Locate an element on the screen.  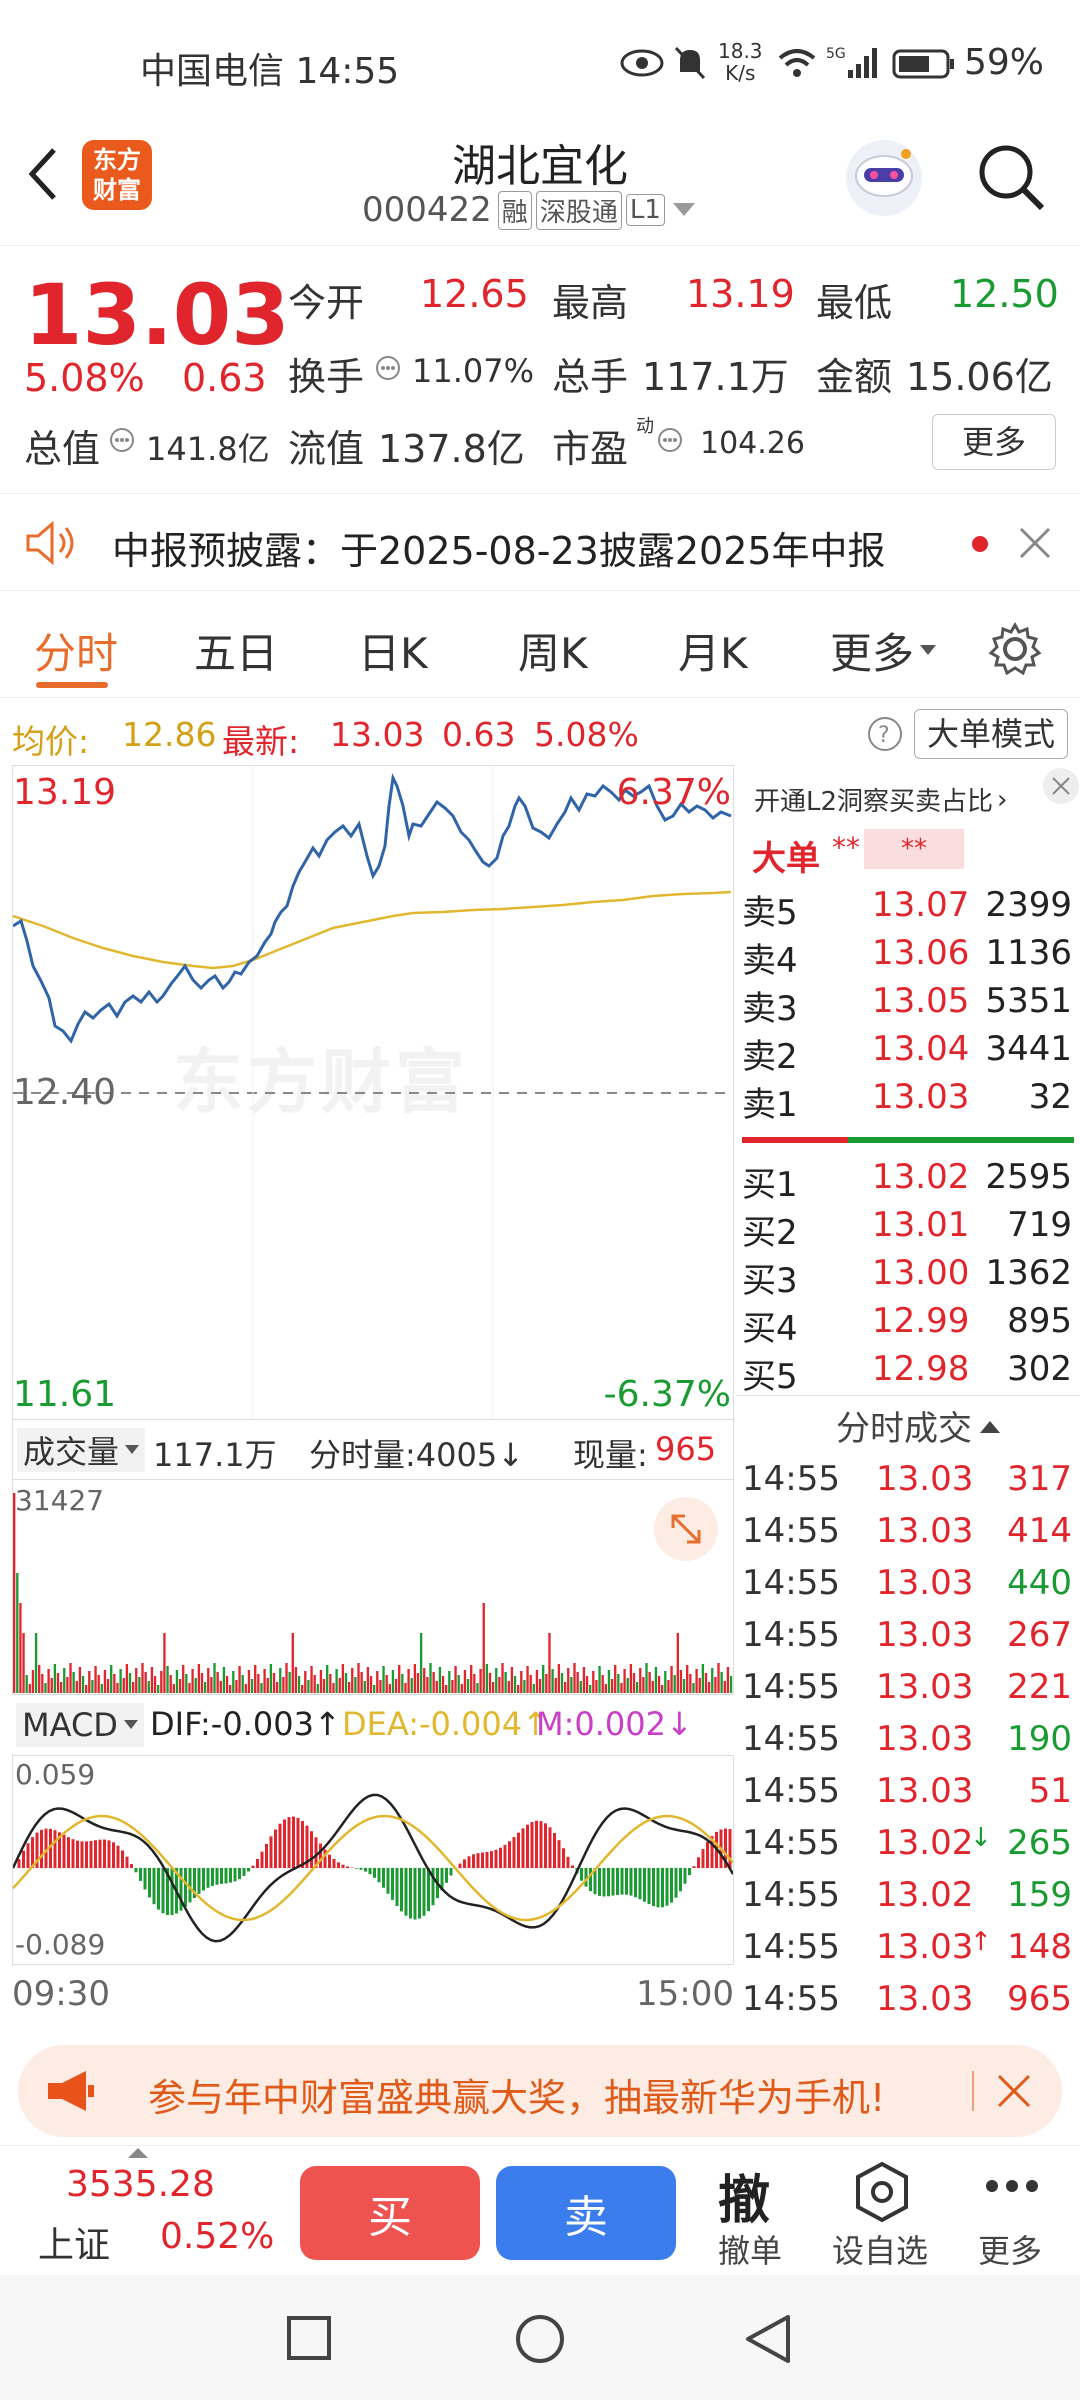
divider is located at coordinates (973, 2091).